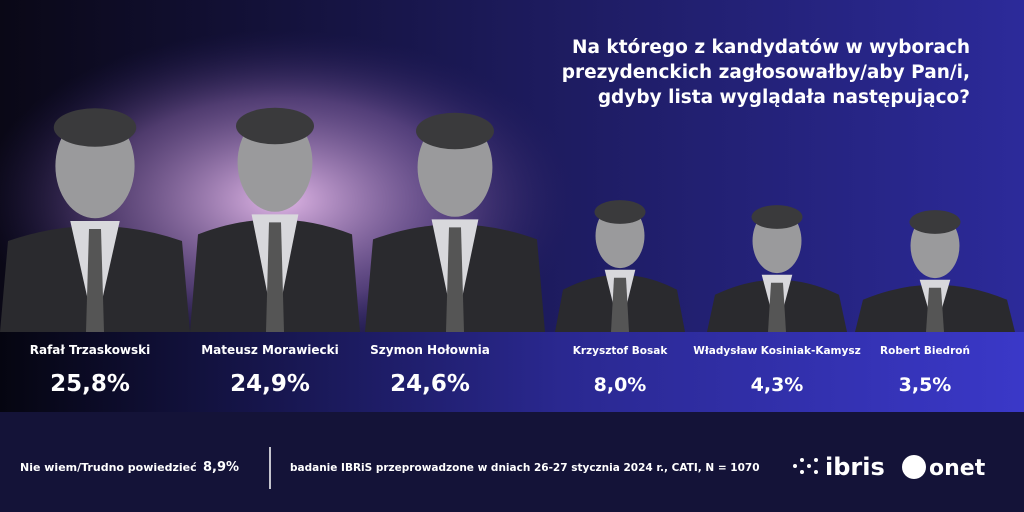 The width and height of the screenshot is (1024, 512). I want to click on candidate-name: Rafał Trzaskowski, so click(90, 350).